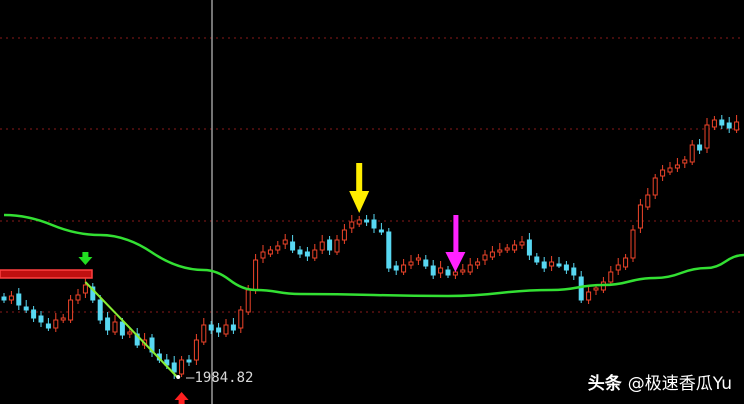 This screenshot has height=404, width=744. I want to click on trend-line, so click(131, 329).